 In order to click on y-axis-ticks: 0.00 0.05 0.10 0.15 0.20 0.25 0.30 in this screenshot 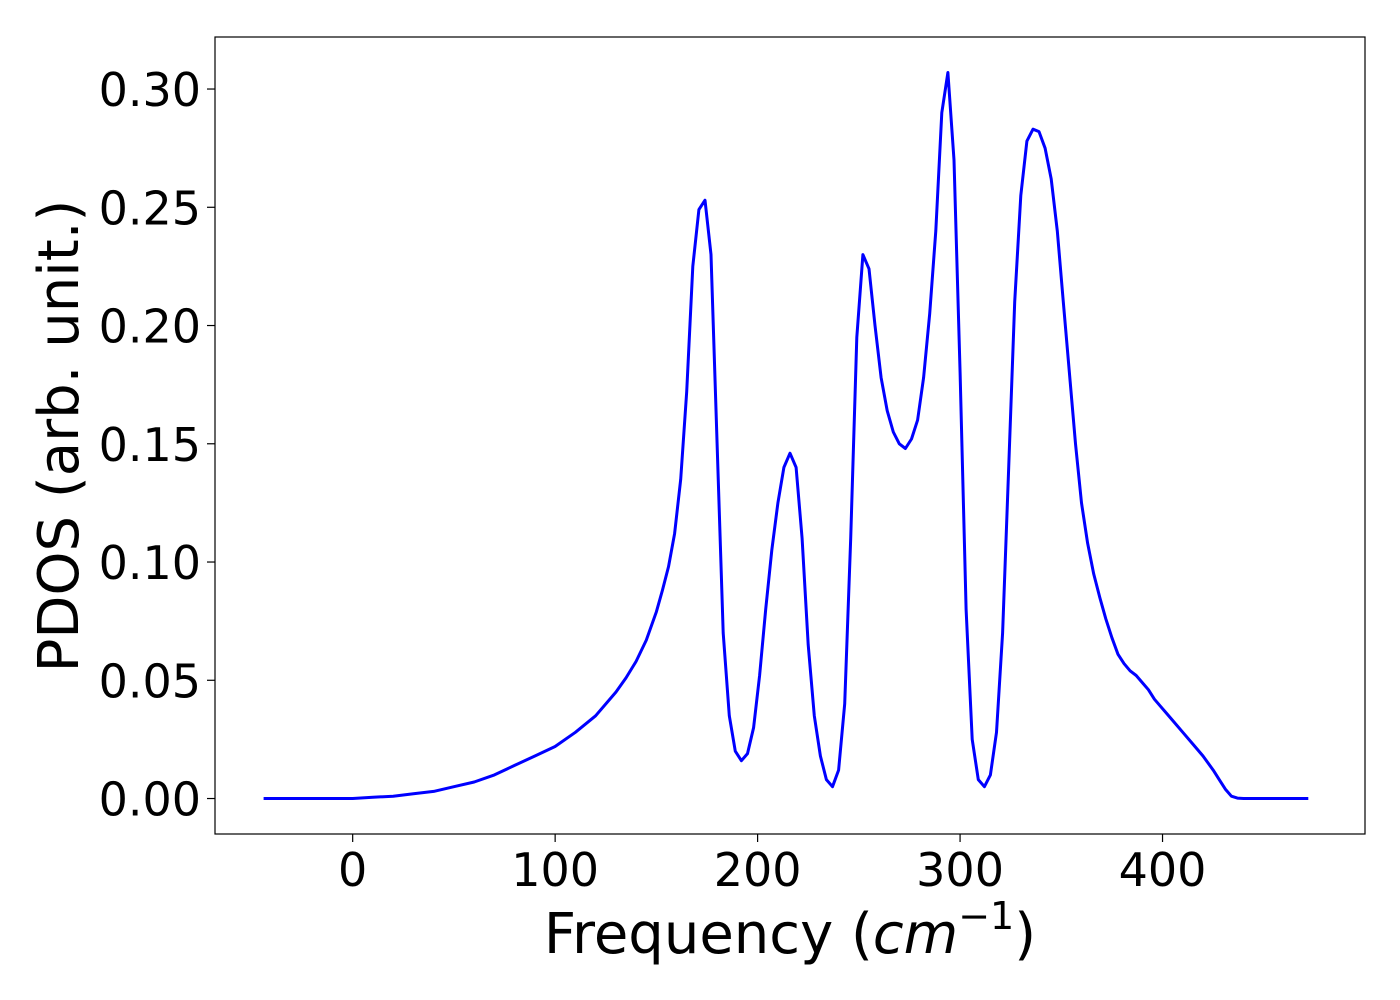, I will do `click(157, 445)`.